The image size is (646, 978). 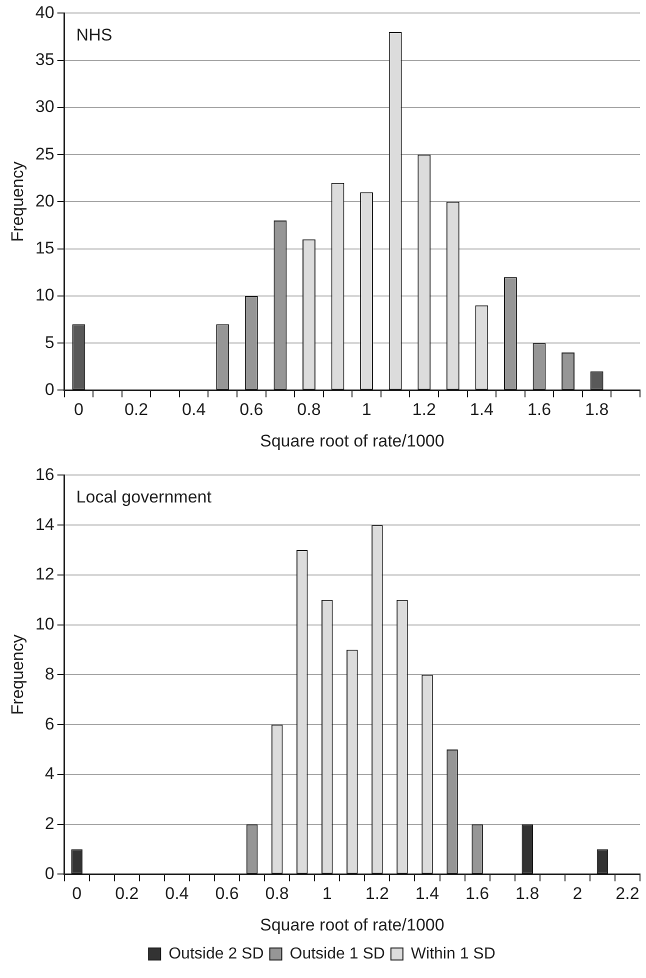 What do you see at coordinates (44, 474) in the screenshot?
I see `y-tick-label: 16` at bounding box center [44, 474].